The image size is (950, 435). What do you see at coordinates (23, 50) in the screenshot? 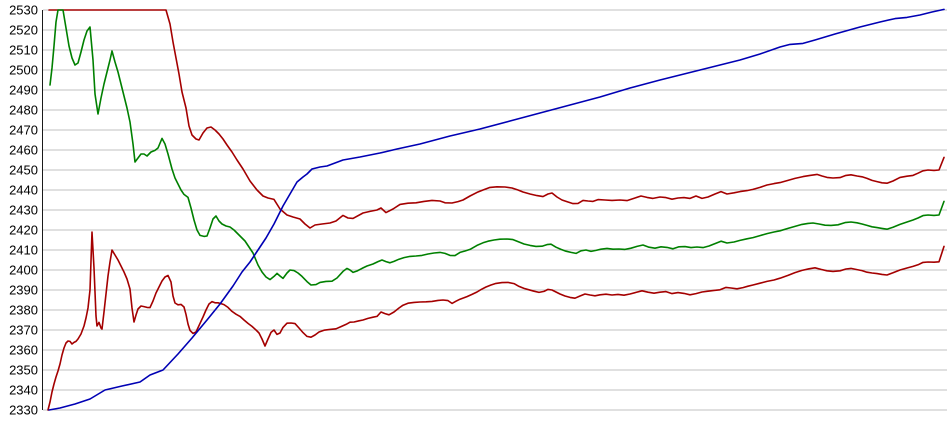
I see `y-axis-tick-label: 2510` at bounding box center [23, 50].